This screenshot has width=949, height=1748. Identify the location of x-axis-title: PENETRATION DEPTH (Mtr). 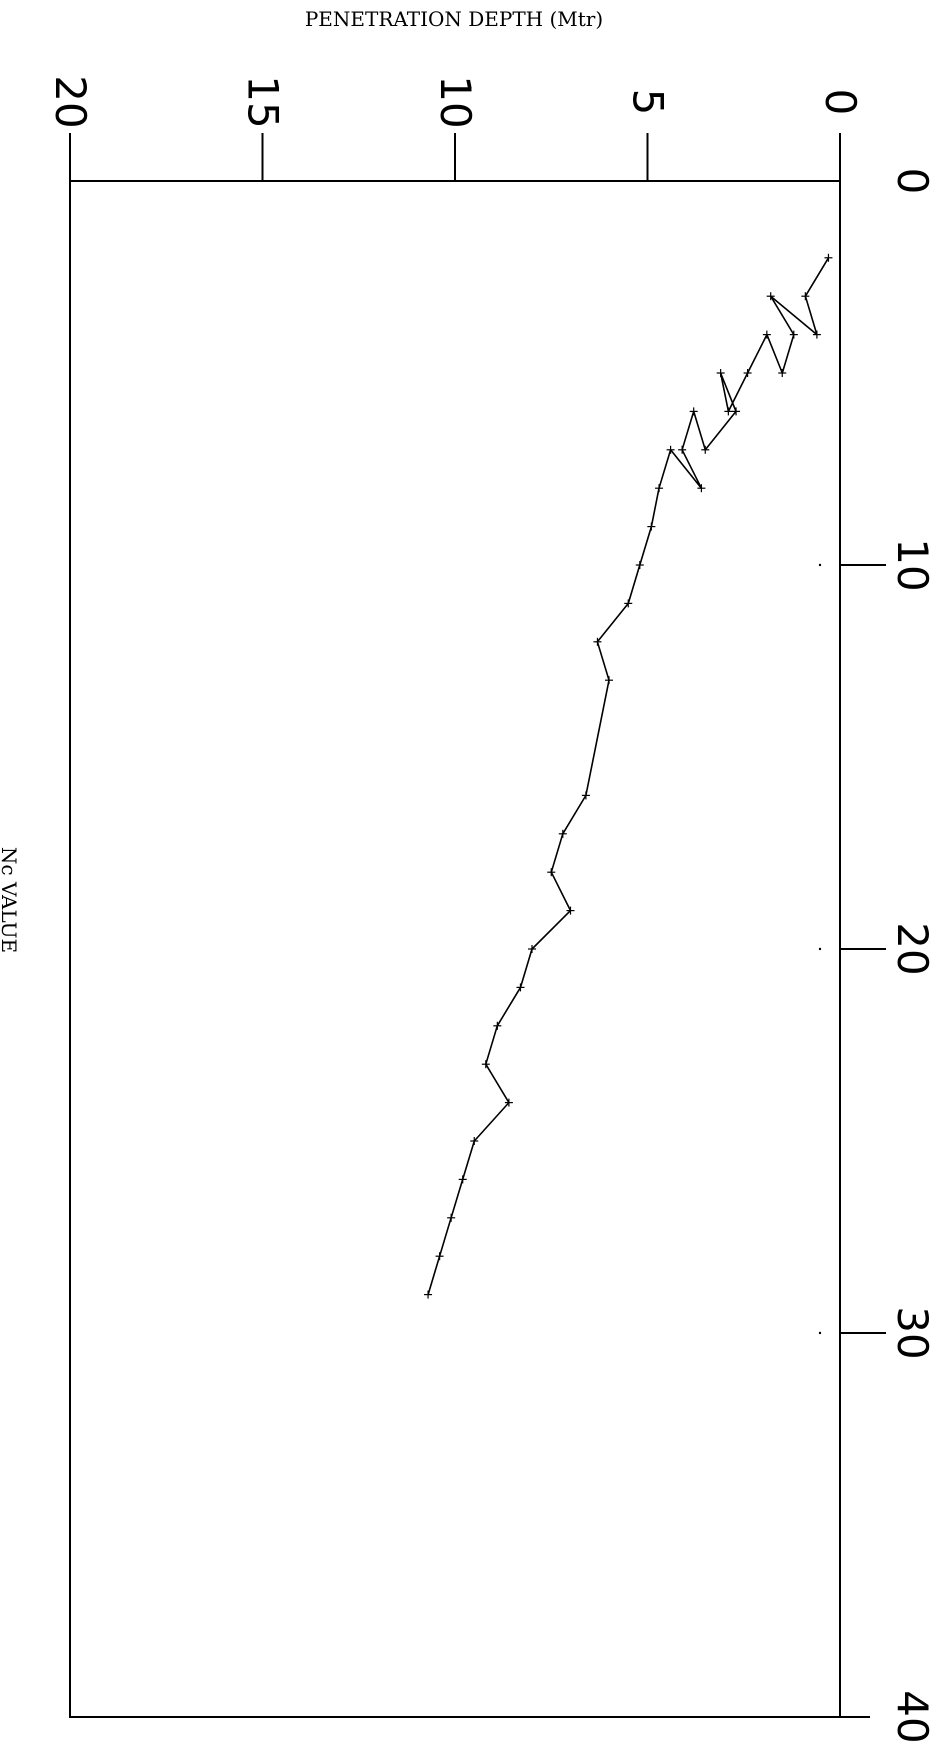
(454, 19).